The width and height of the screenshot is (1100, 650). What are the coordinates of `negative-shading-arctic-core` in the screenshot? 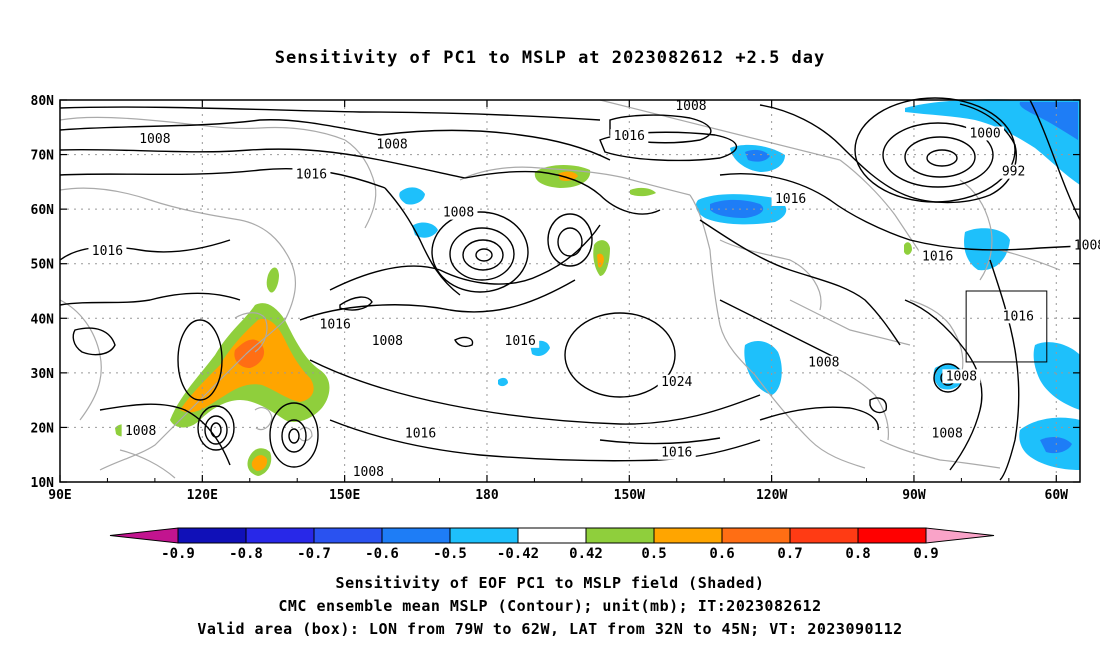 It's located at (757, 155).